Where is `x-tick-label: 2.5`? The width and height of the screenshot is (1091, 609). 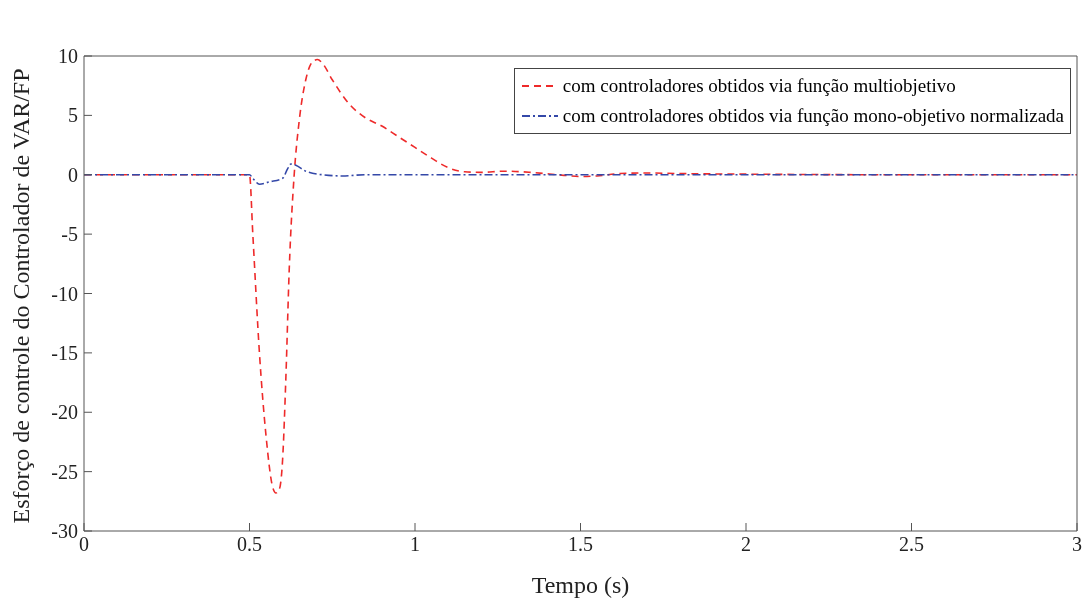 x-tick-label: 2.5 is located at coordinates (911, 544).